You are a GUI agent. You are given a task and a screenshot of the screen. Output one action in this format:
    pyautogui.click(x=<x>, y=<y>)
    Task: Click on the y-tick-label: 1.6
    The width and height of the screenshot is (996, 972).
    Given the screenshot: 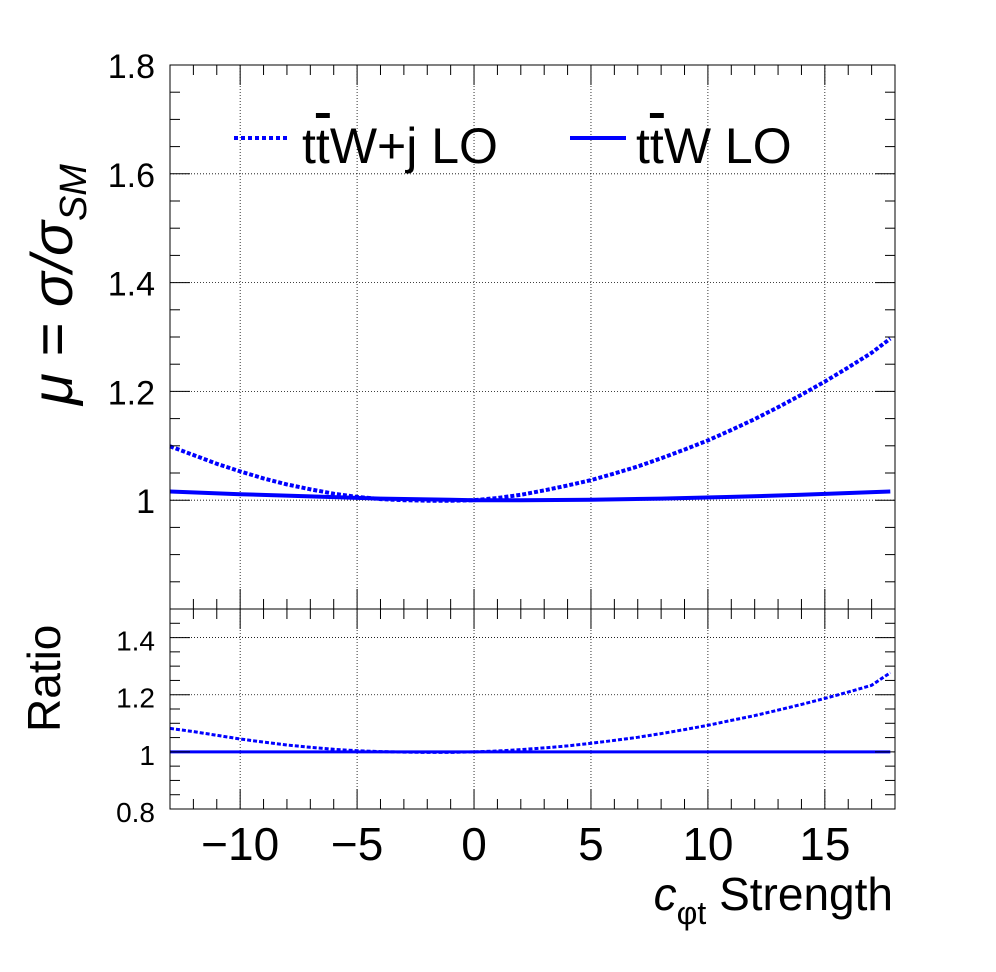 What is the action you would take?
    pyautogui.click(x=131, y=176)
    